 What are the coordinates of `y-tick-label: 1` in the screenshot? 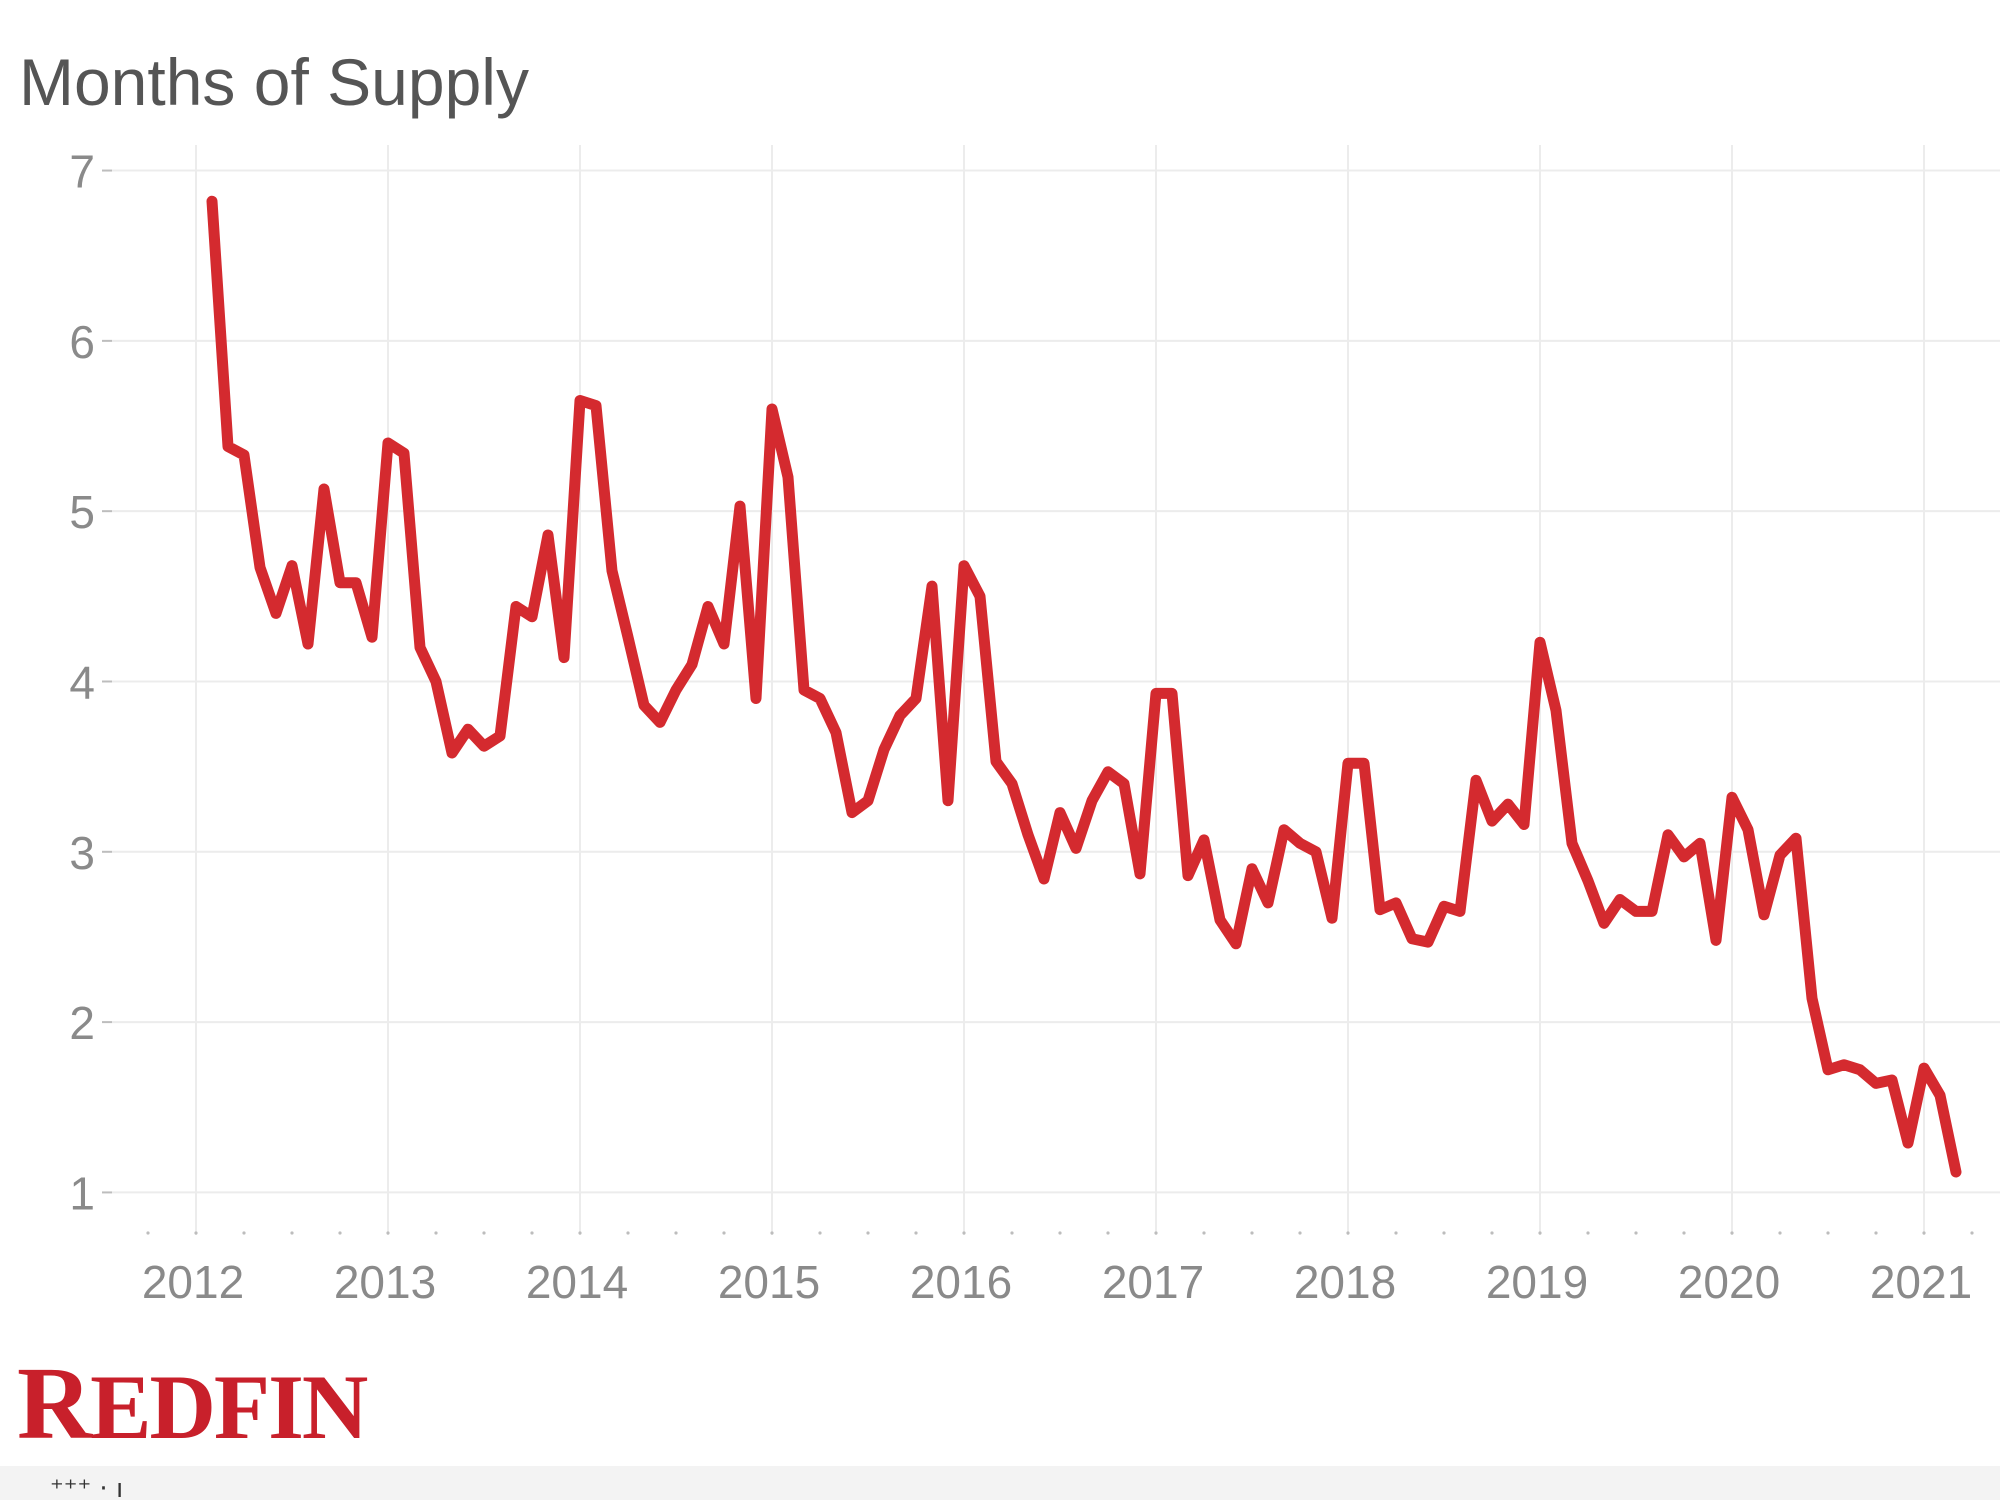 It's located at (82, 1193).